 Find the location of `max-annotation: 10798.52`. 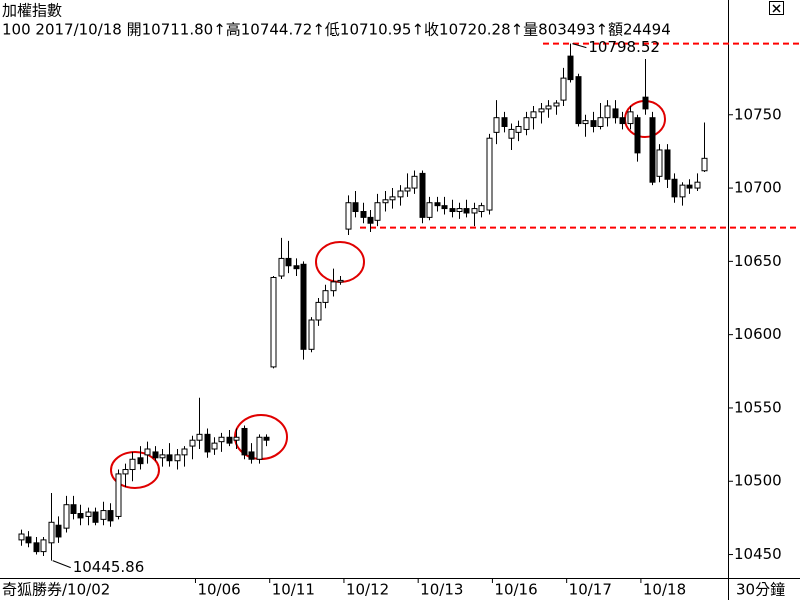

max-annotation: 10798.52 is located at coordinates (624, 47).